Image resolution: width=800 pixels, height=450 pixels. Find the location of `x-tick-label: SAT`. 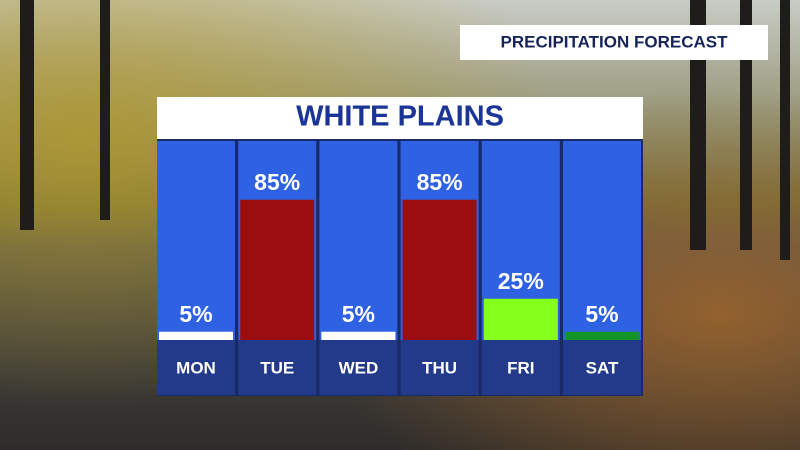

x-tick-label: SAT is located at coordinates (602, 367).